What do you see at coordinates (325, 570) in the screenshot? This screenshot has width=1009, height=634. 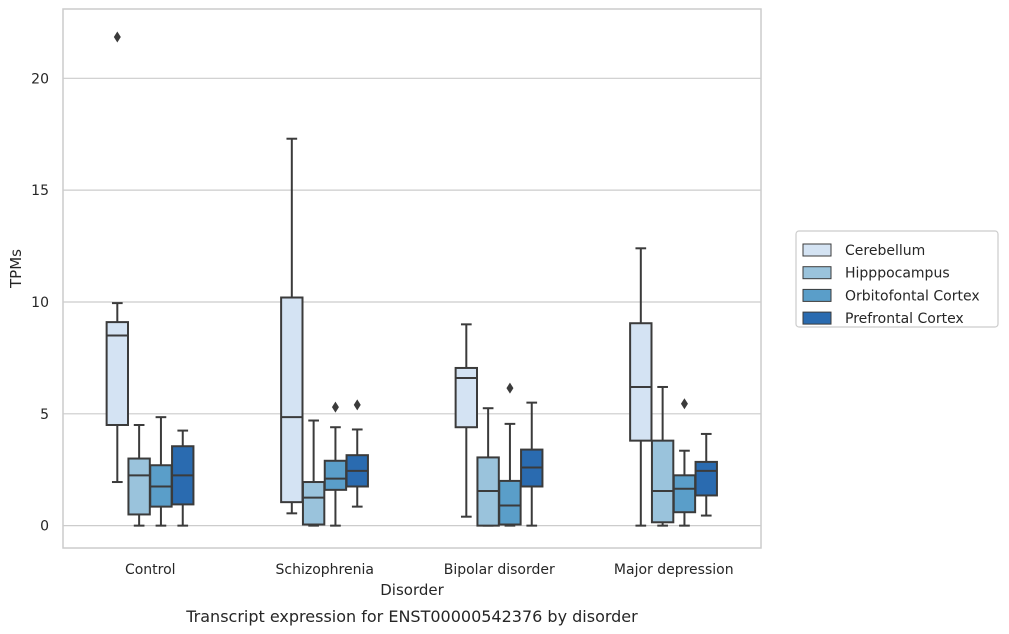 I see `x-tick-label: Schizophrenia` at bounding box center [325, 570].